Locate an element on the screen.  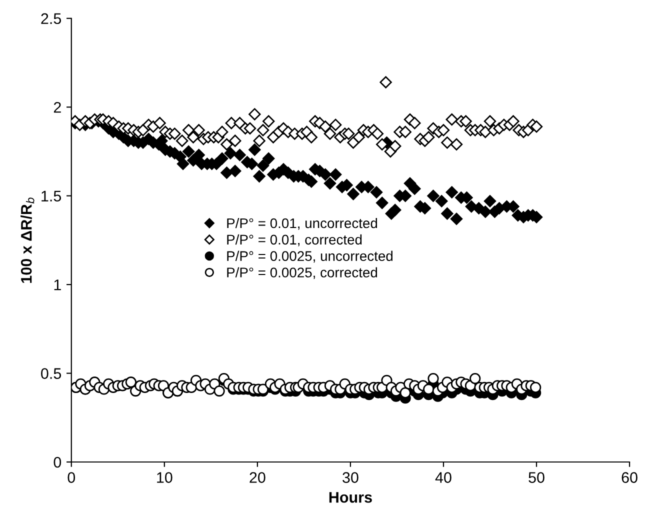
x-tick-label: 60 is located at coordinates (630, 477).